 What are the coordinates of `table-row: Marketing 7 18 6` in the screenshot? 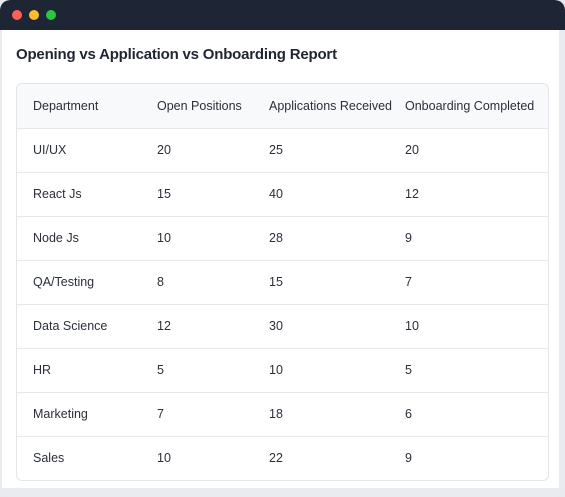 It's located at (282, 414).